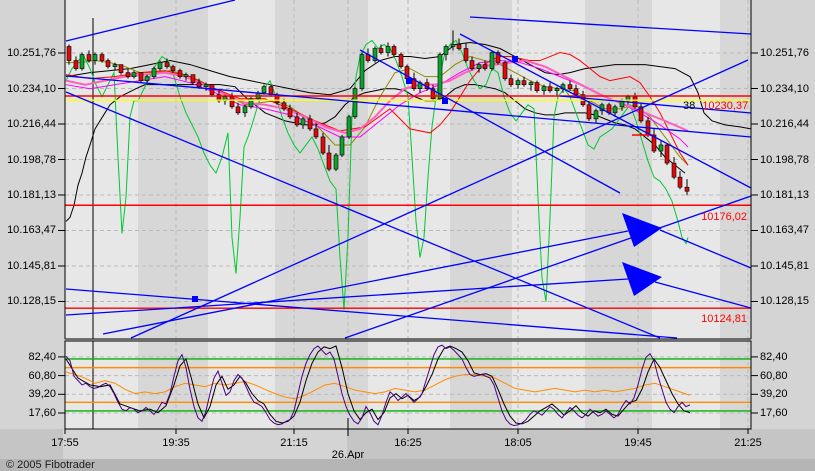  Describe the element at coordinates (784, 301) in the screenshot. I see `price-axis-label-right: 10.128,15` at that location.